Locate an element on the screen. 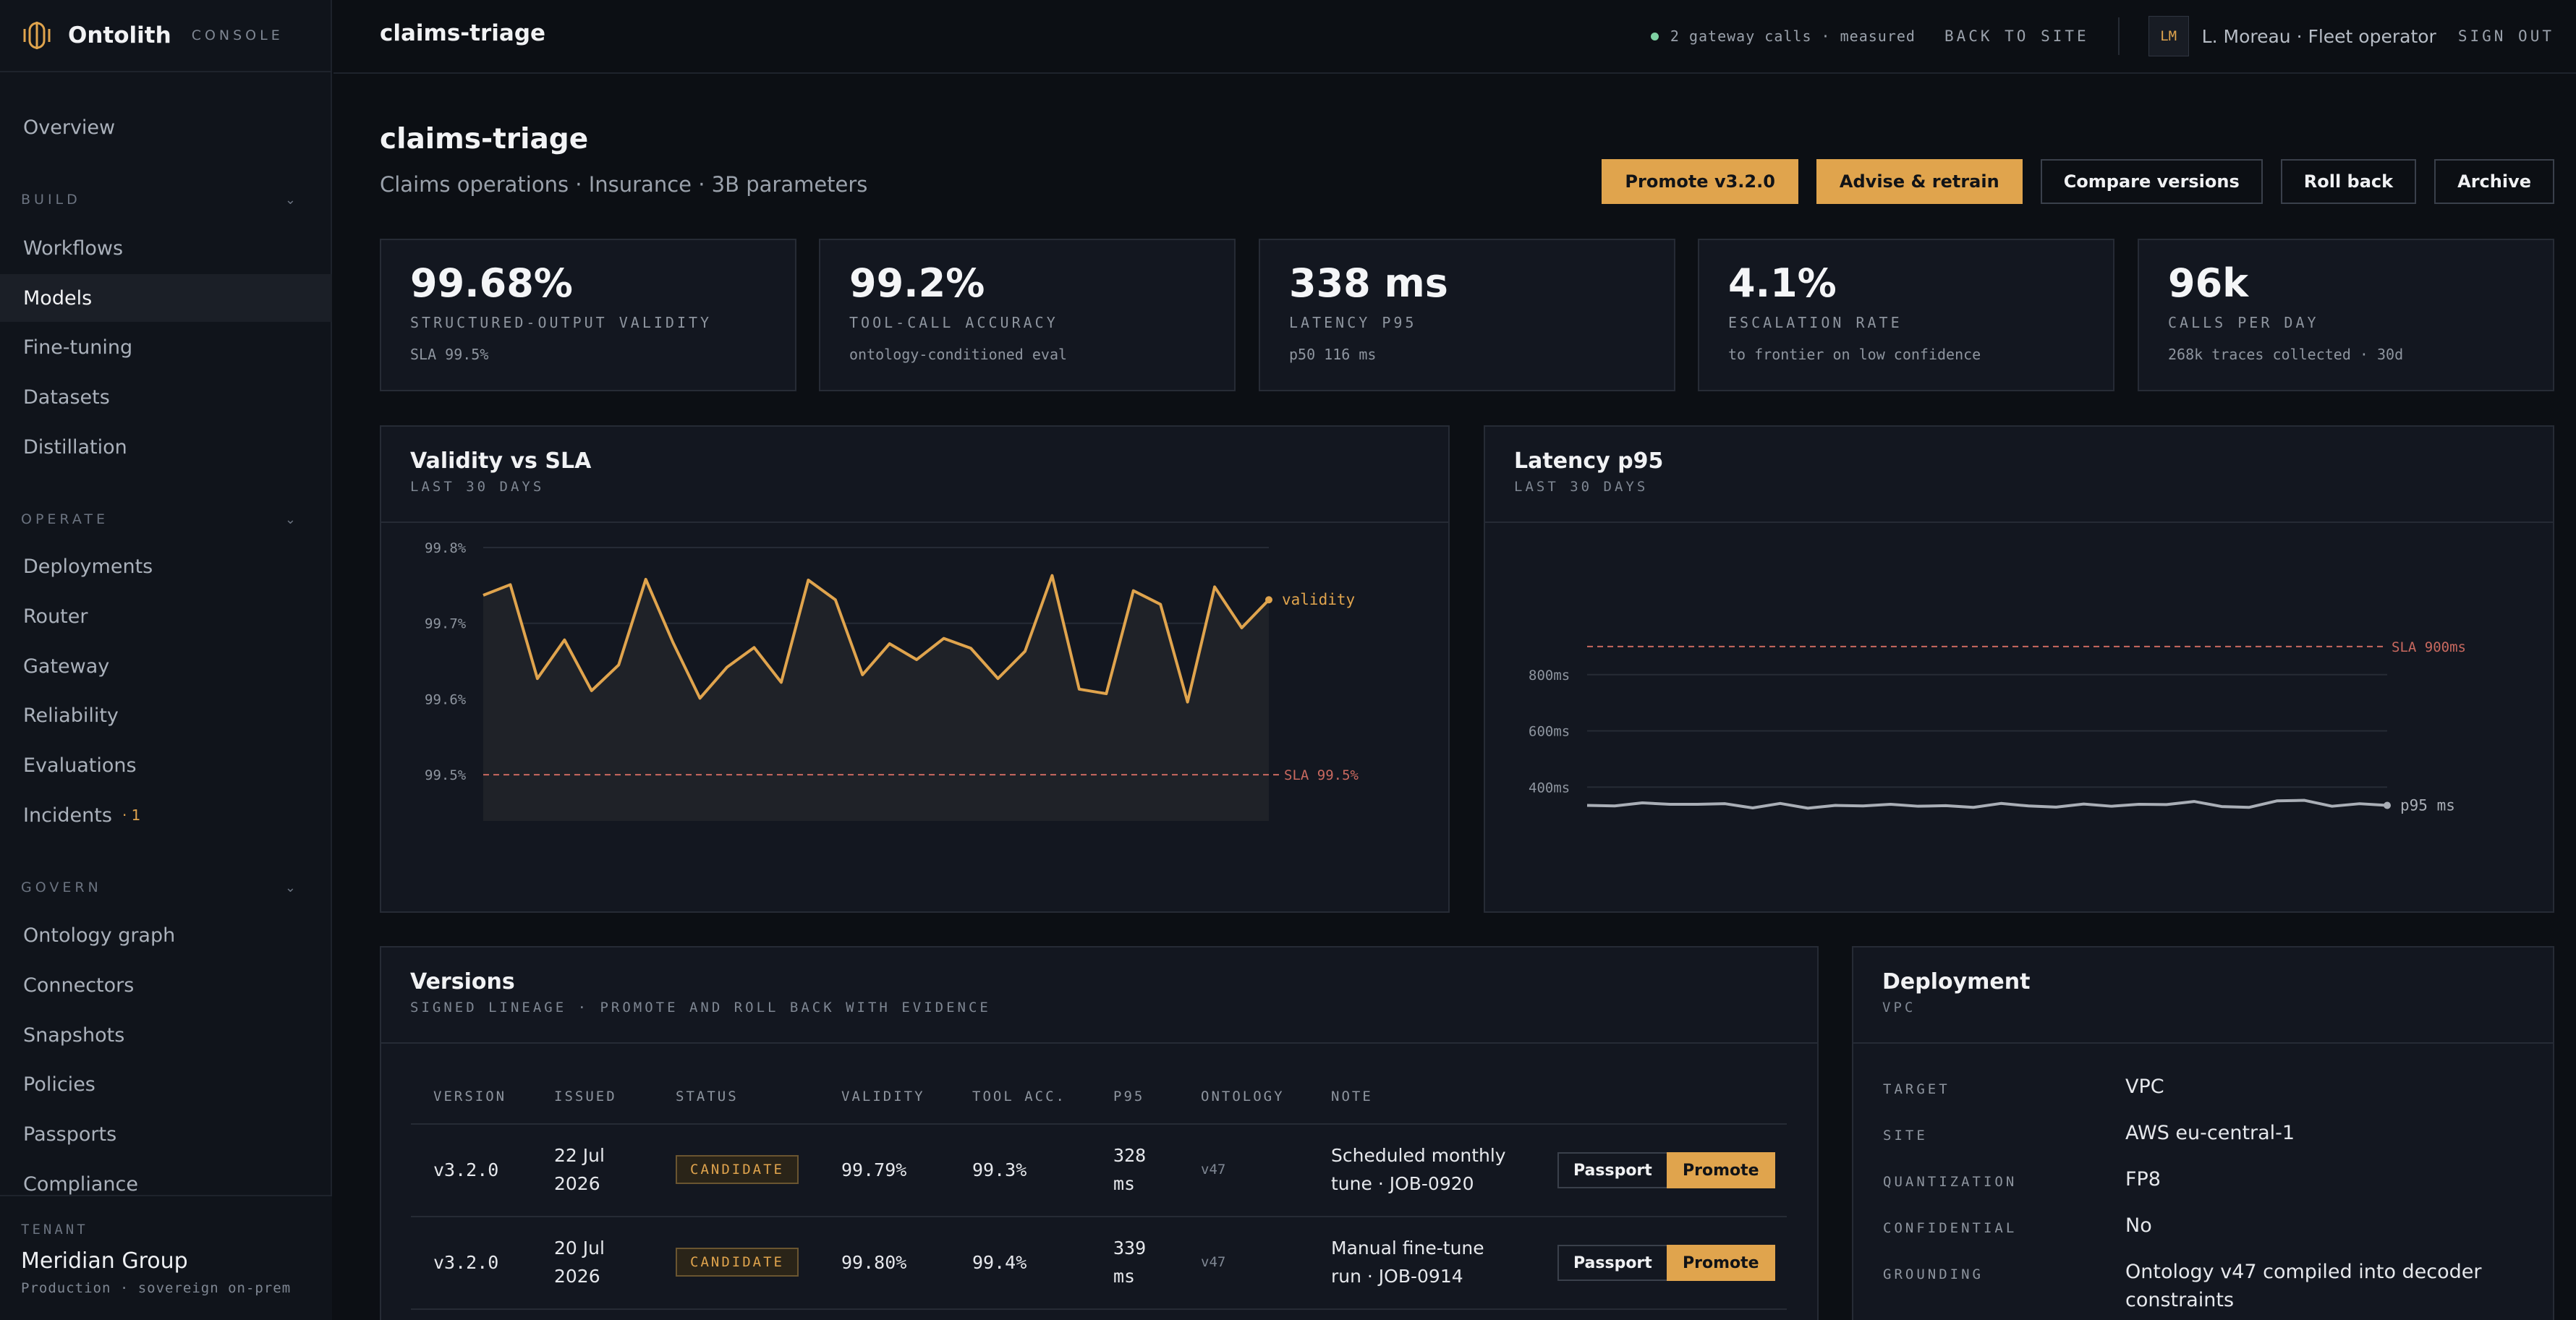 The image size is (2576, 1320). y-tick-label: 99.8% is located at coordinates (446, 548).